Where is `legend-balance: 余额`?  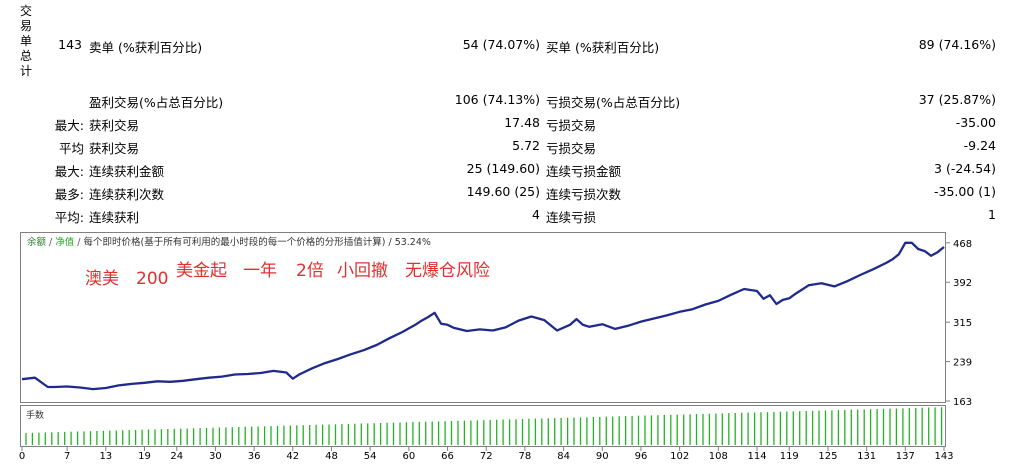 legend-balance: 余额 is located at coordinates (37, 242).